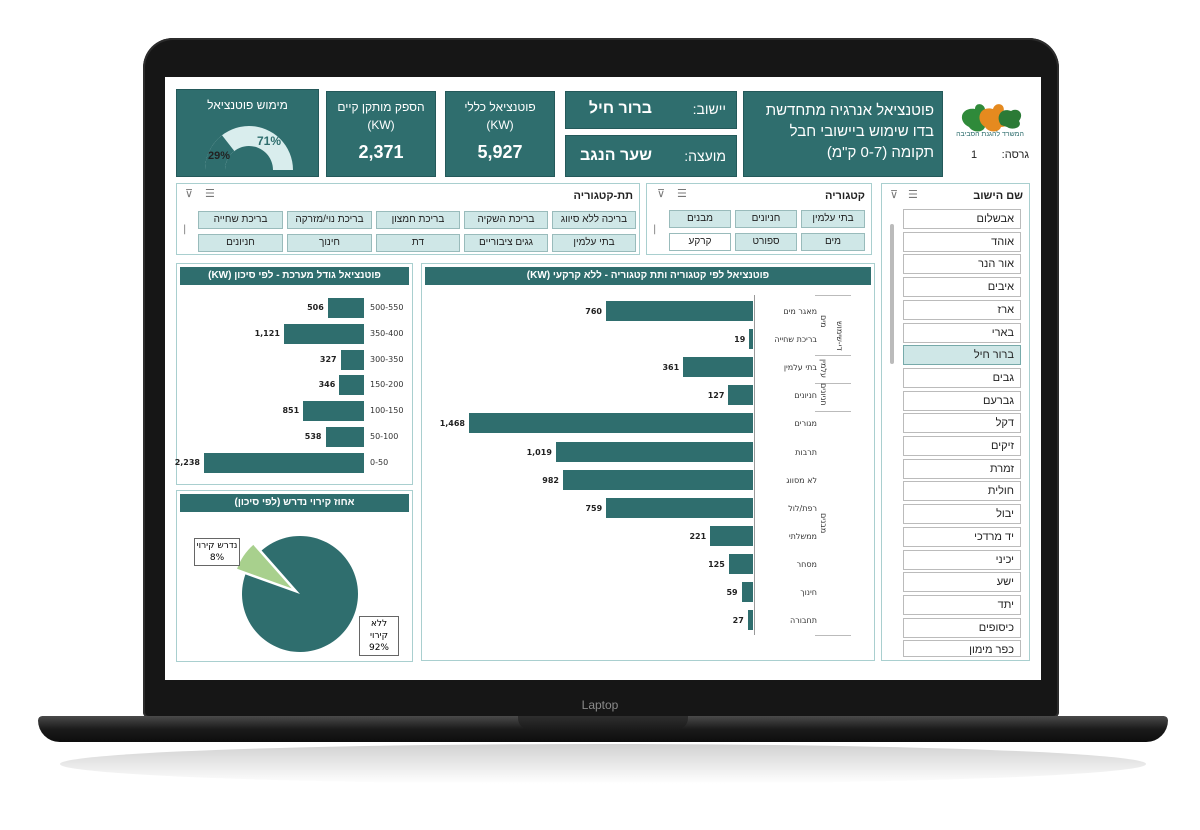 The image size is (1200, 830). Describe the element at coordinates (732, 592) in the screenshot. I see `category-bar-value: 59` at that location.